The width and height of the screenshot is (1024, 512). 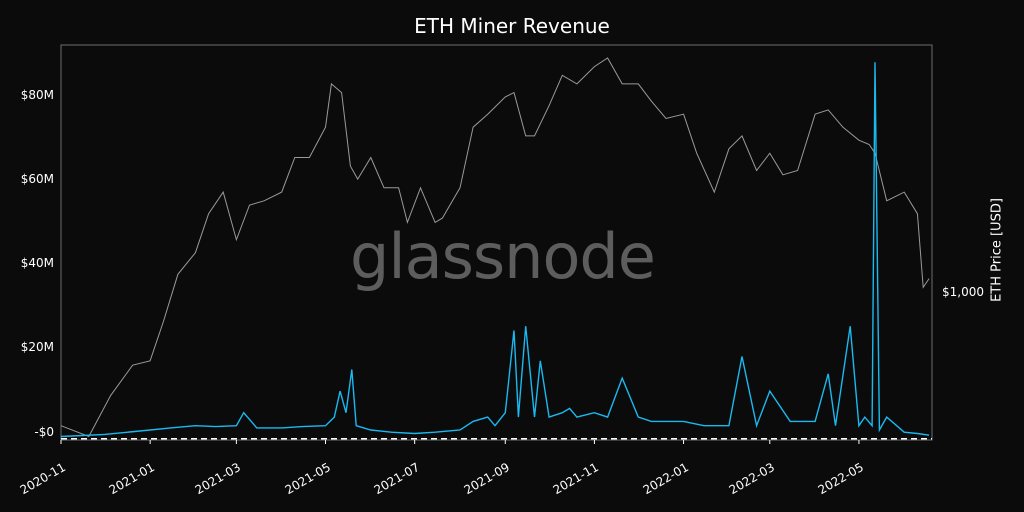 What do you see at coordinates (37, 179) in the screenshot?
I see `y-tick-60m: $60M` at bounding box center [37, 179].